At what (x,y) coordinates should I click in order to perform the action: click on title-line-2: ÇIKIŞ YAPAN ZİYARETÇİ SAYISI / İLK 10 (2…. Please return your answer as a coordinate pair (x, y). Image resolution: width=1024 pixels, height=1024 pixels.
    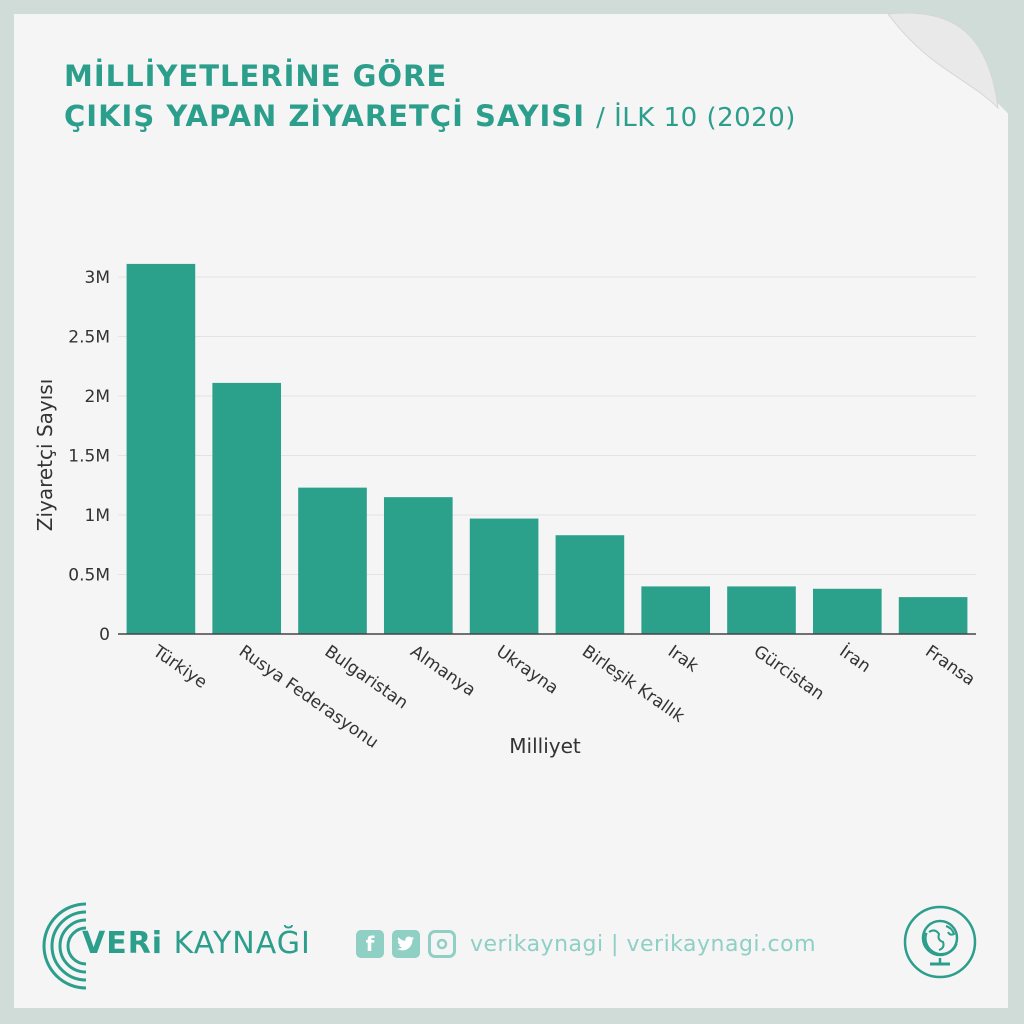
    Looking at the image, I should click on (430, 117).